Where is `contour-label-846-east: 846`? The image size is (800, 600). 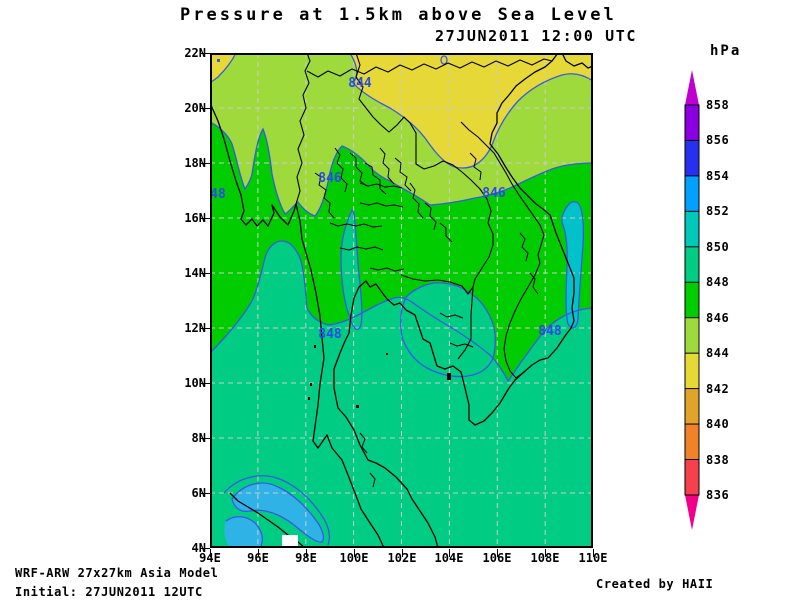 contour-label-846-east: 846 is located at coordinates (494, 193).